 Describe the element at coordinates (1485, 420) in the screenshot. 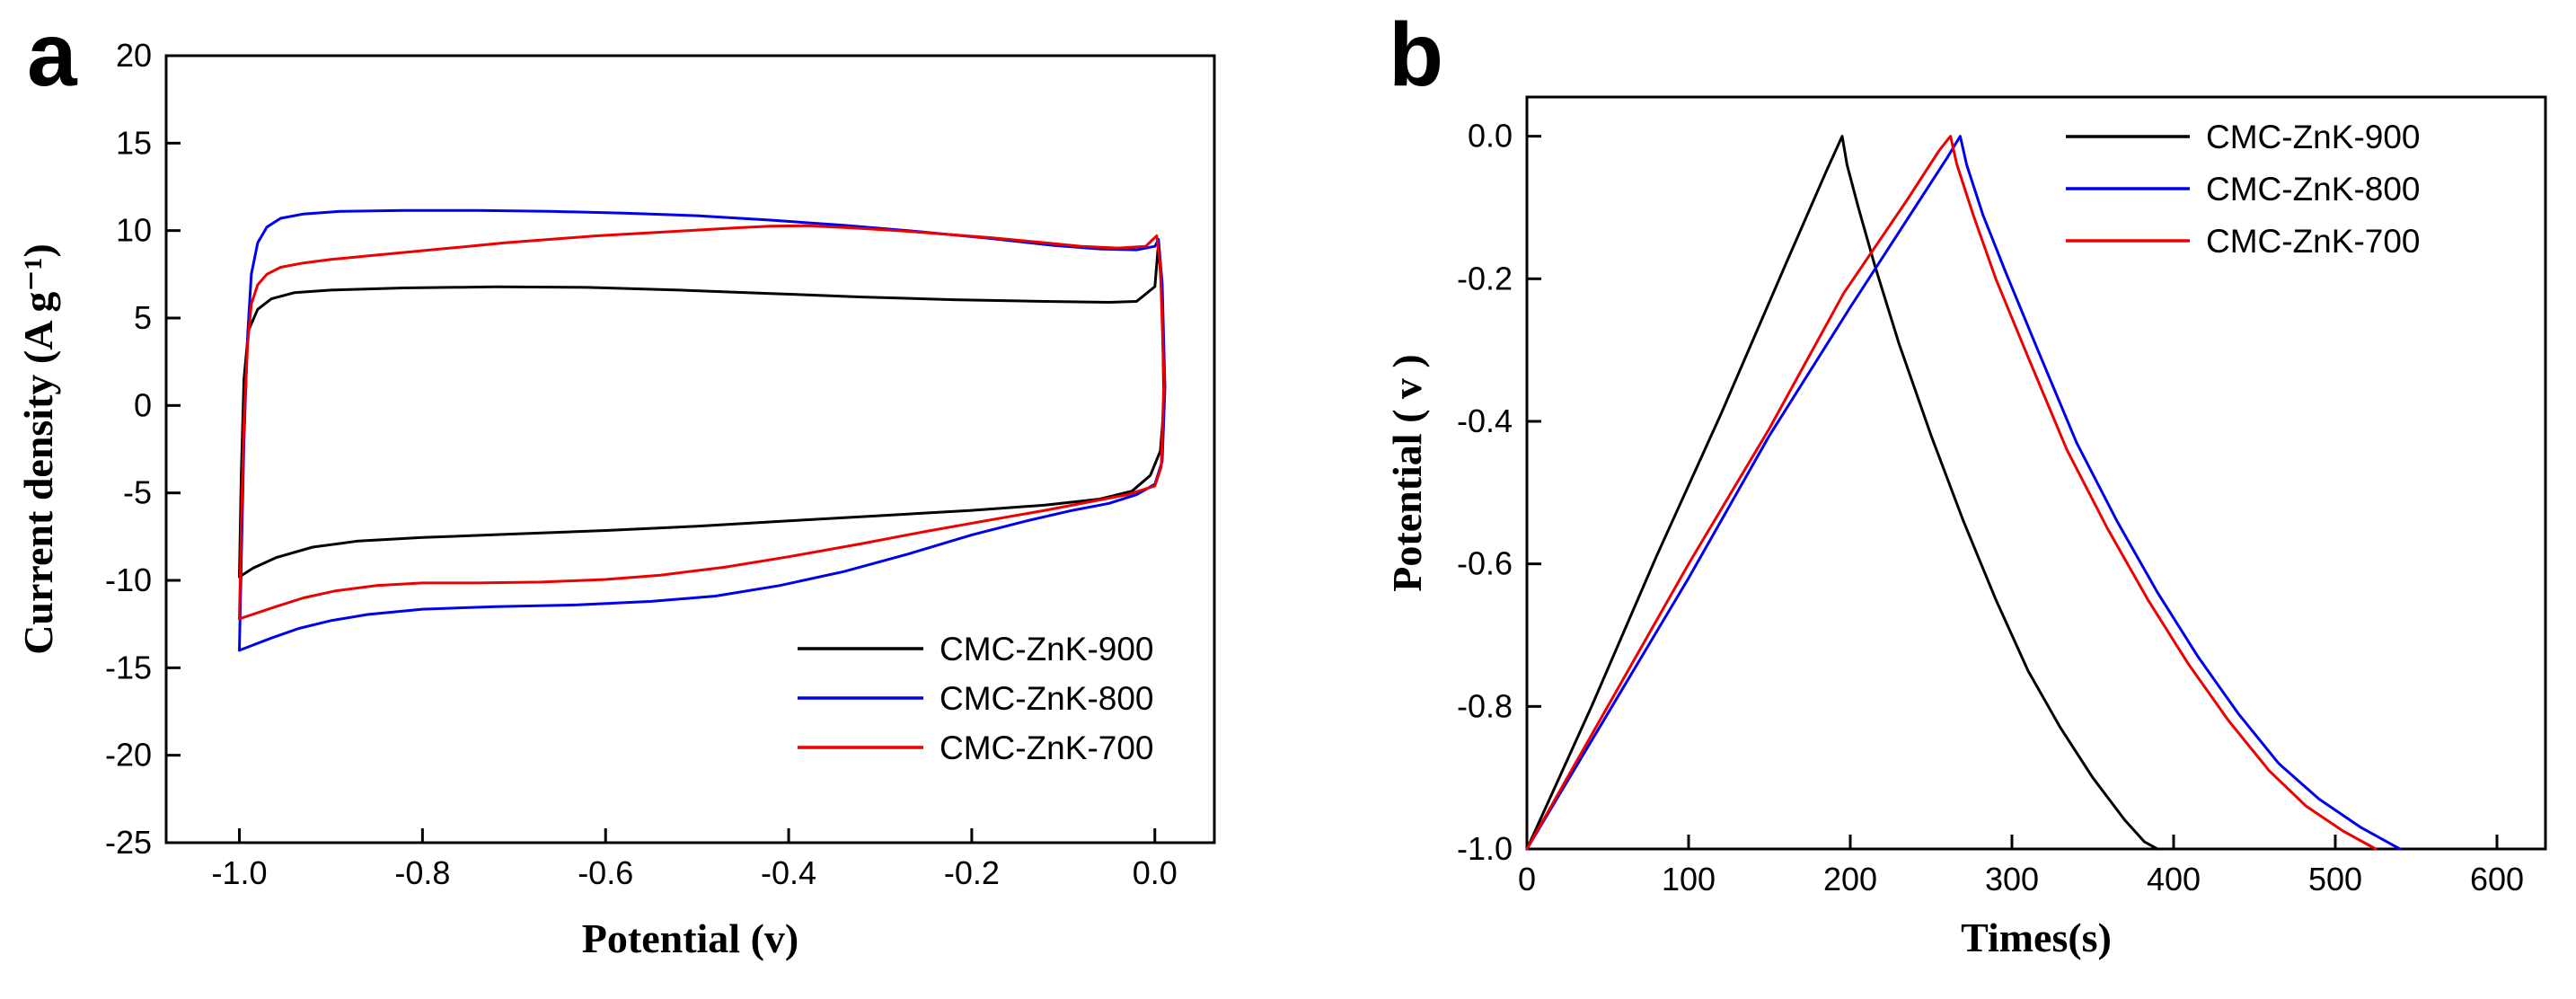

I see `y-tick-label: -0.4` at that location.